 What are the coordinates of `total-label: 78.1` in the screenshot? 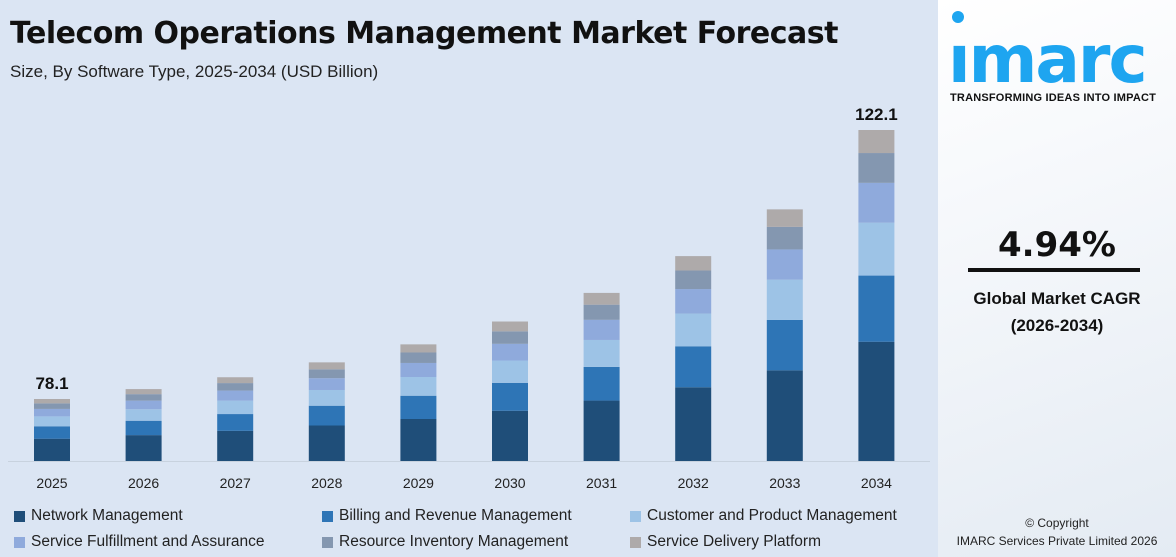 It's located at (51, 383).